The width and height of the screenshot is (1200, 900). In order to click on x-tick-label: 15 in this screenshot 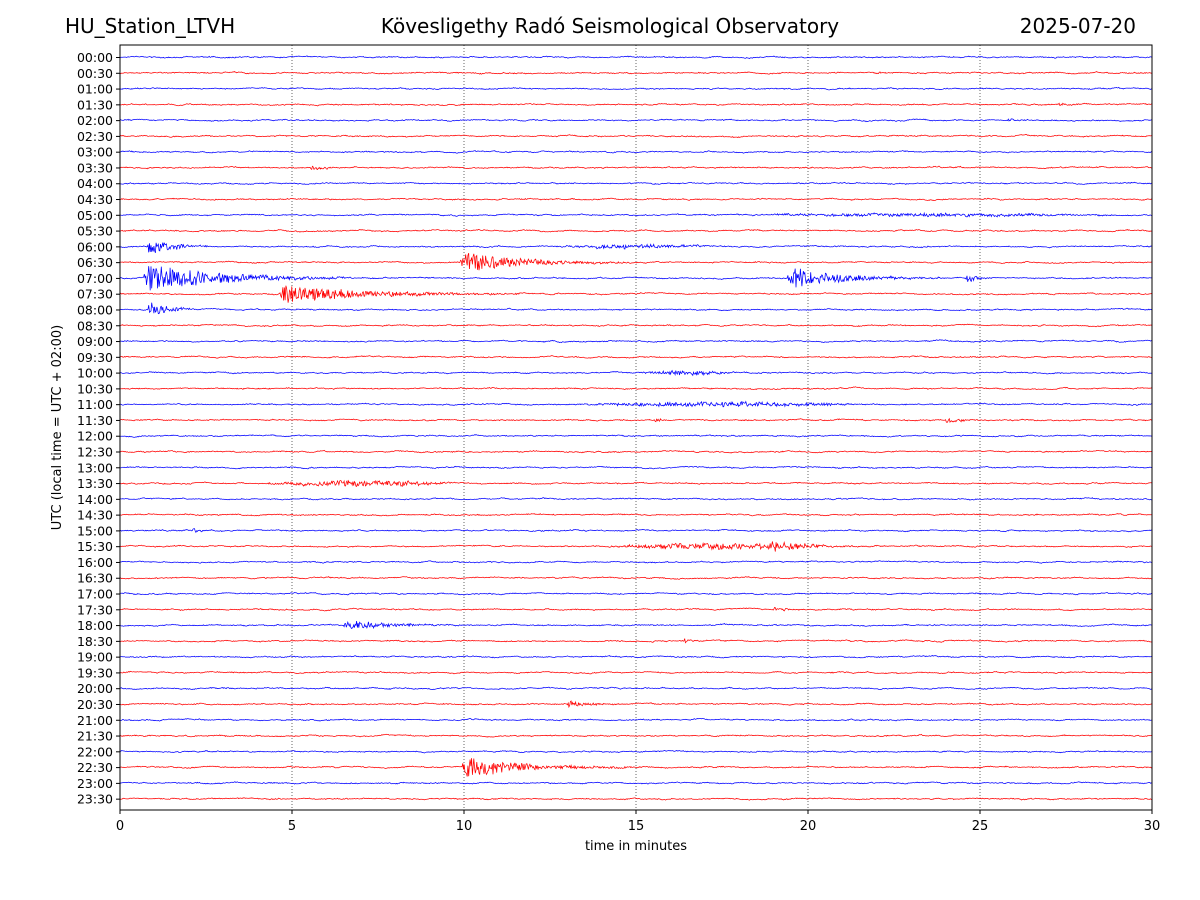, I will do `click(636, 826)`.